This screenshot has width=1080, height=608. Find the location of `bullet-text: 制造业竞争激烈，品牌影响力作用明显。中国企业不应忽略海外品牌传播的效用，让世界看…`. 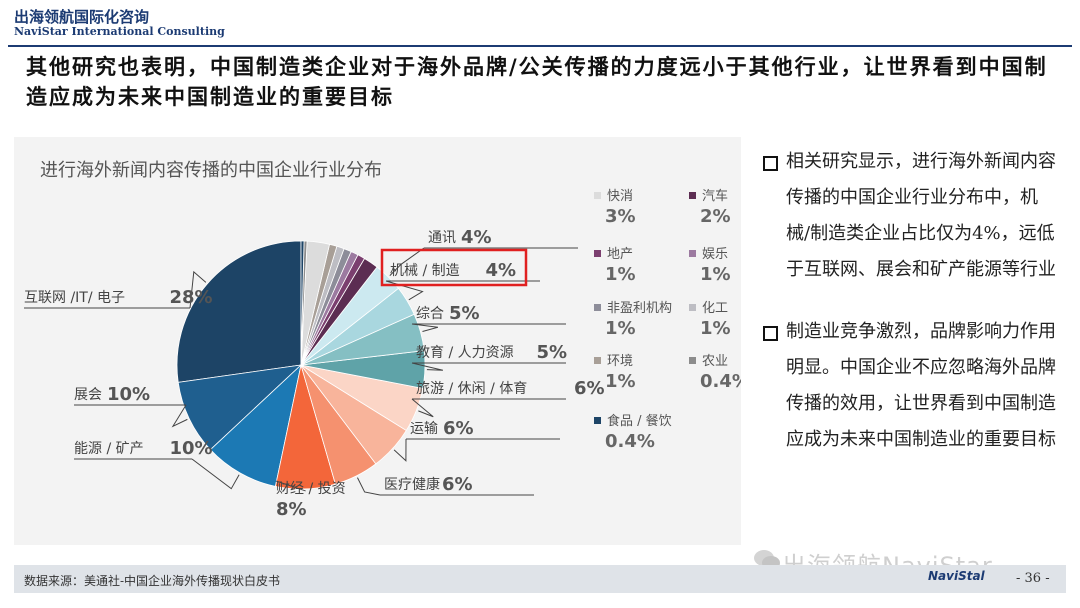

bullet-text: 制造业竞争激烈，品牌影响力作用明显。中国企业不应忽略海外品牌传播的效用，让世界看… is located at coordinates (921, 385).